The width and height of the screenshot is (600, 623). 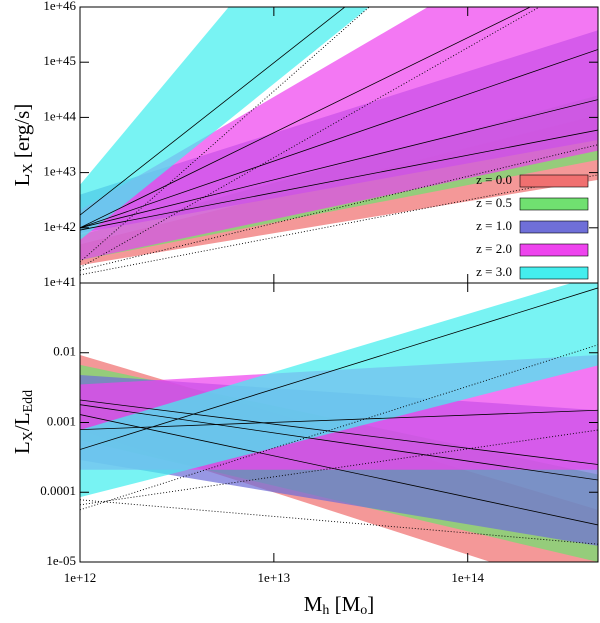 What do you see at coordinates (494, 202) in the screenshot?
I see `legend-label: z = 0.5` at bounding box center [494, 202].